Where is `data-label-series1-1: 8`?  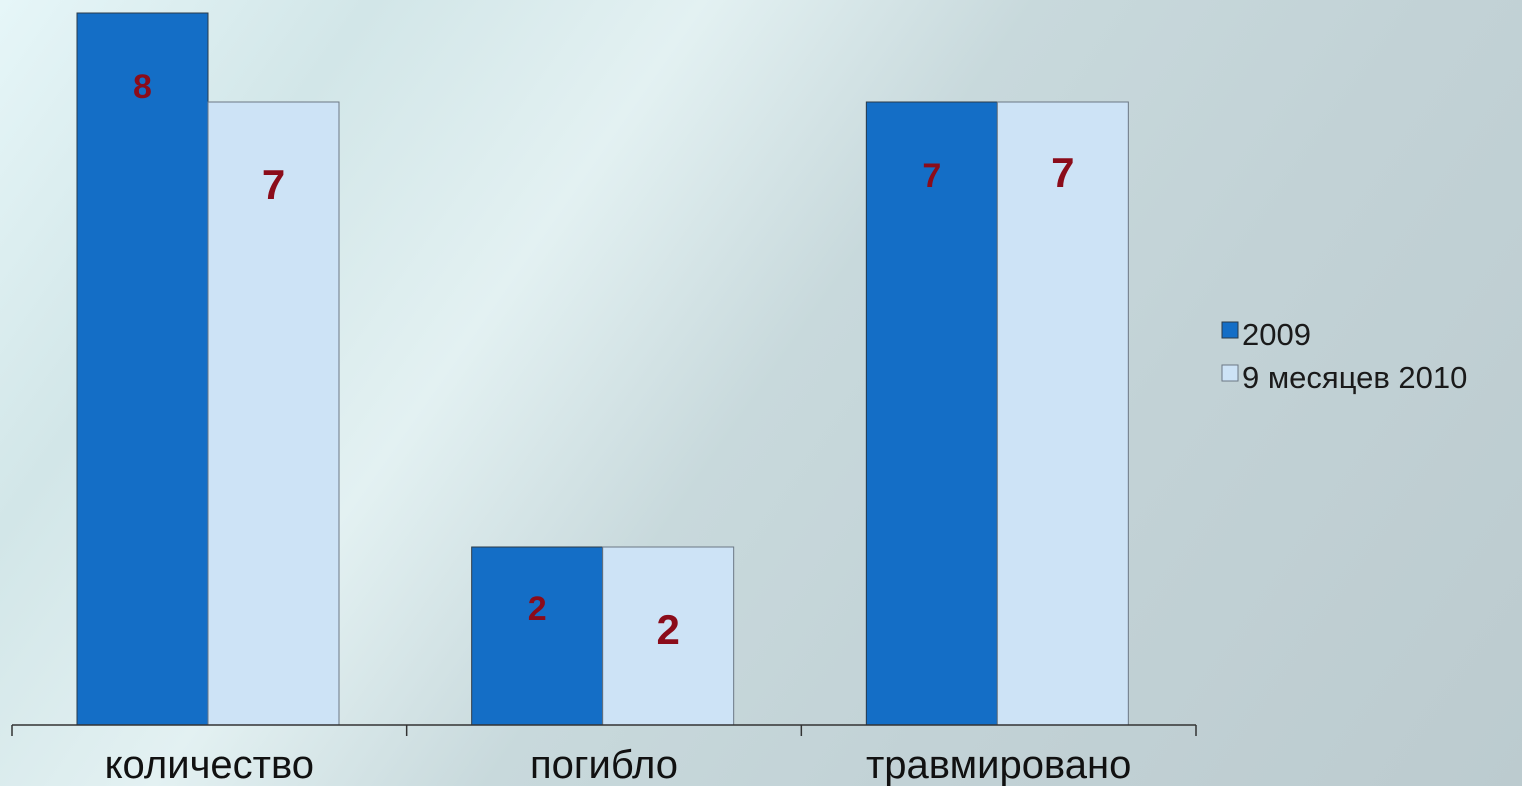 data-label-series1-1: 8 is located at coordinates (142, 87).